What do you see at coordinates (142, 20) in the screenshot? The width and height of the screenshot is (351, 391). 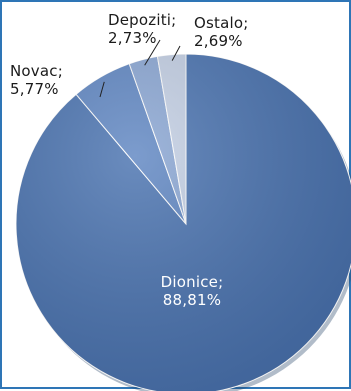 I see `data-label-category-depoziti: Depoziti;` at bounding box center [142, 20].